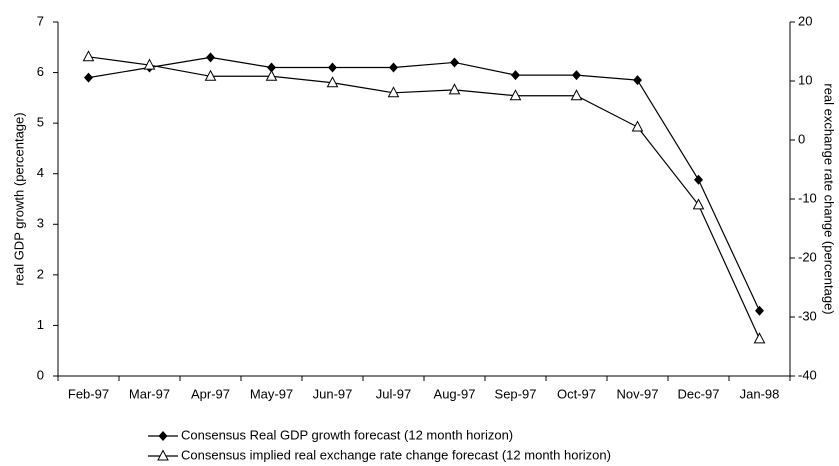 This screenshot has height=466, width=839. What do you see at coordinates (807, 197) in the screenshot?
I see `y2-tick-label: -10` at bounding box center [807, 197].